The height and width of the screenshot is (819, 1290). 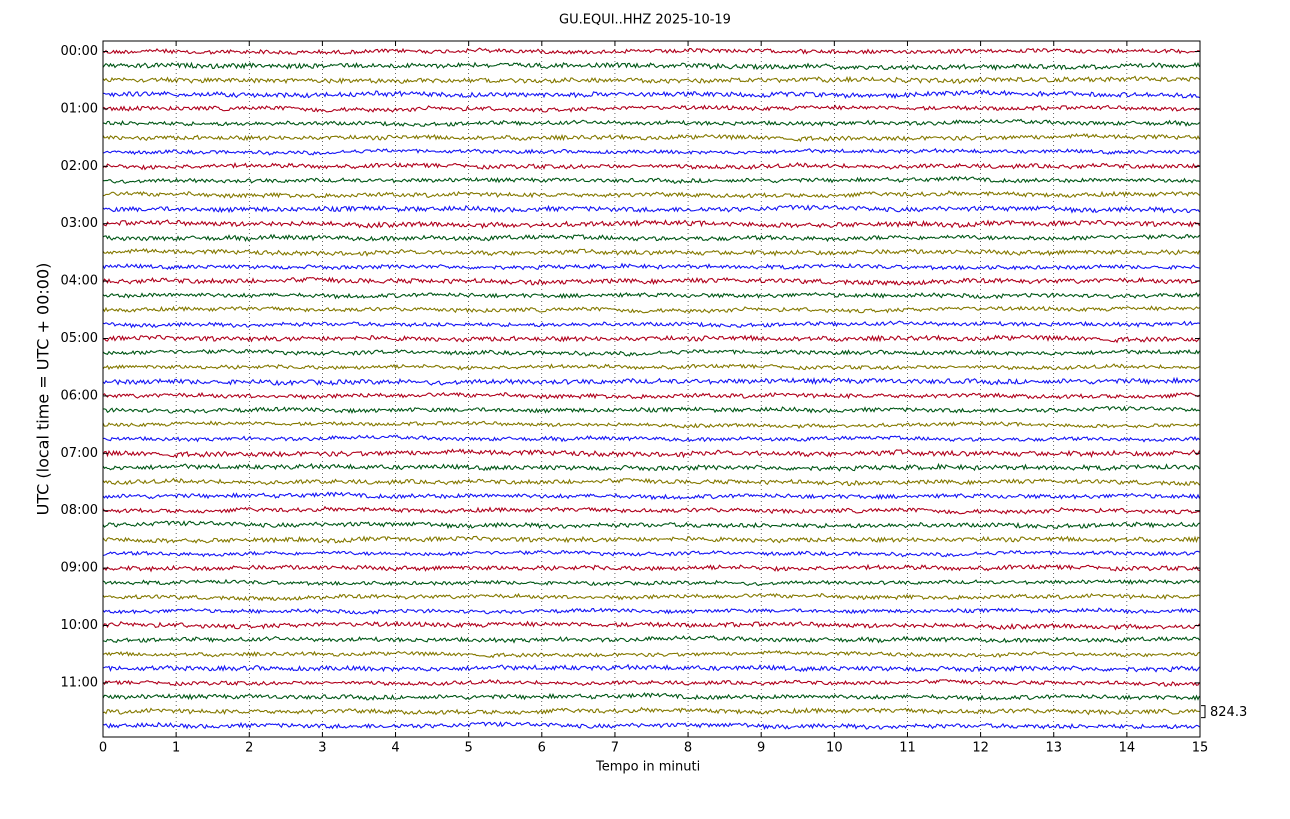 What do you see at coordinates (43, 389) in the screenshot?
I see `y-axis-label: UTC (local time = UTC + 00:00)` at bounding box center [43, 389].